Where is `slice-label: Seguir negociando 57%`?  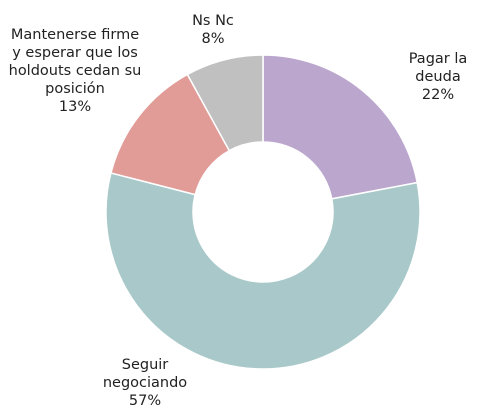
slice-label: Seguir negociando 57% is located at coordinates (145, 383).